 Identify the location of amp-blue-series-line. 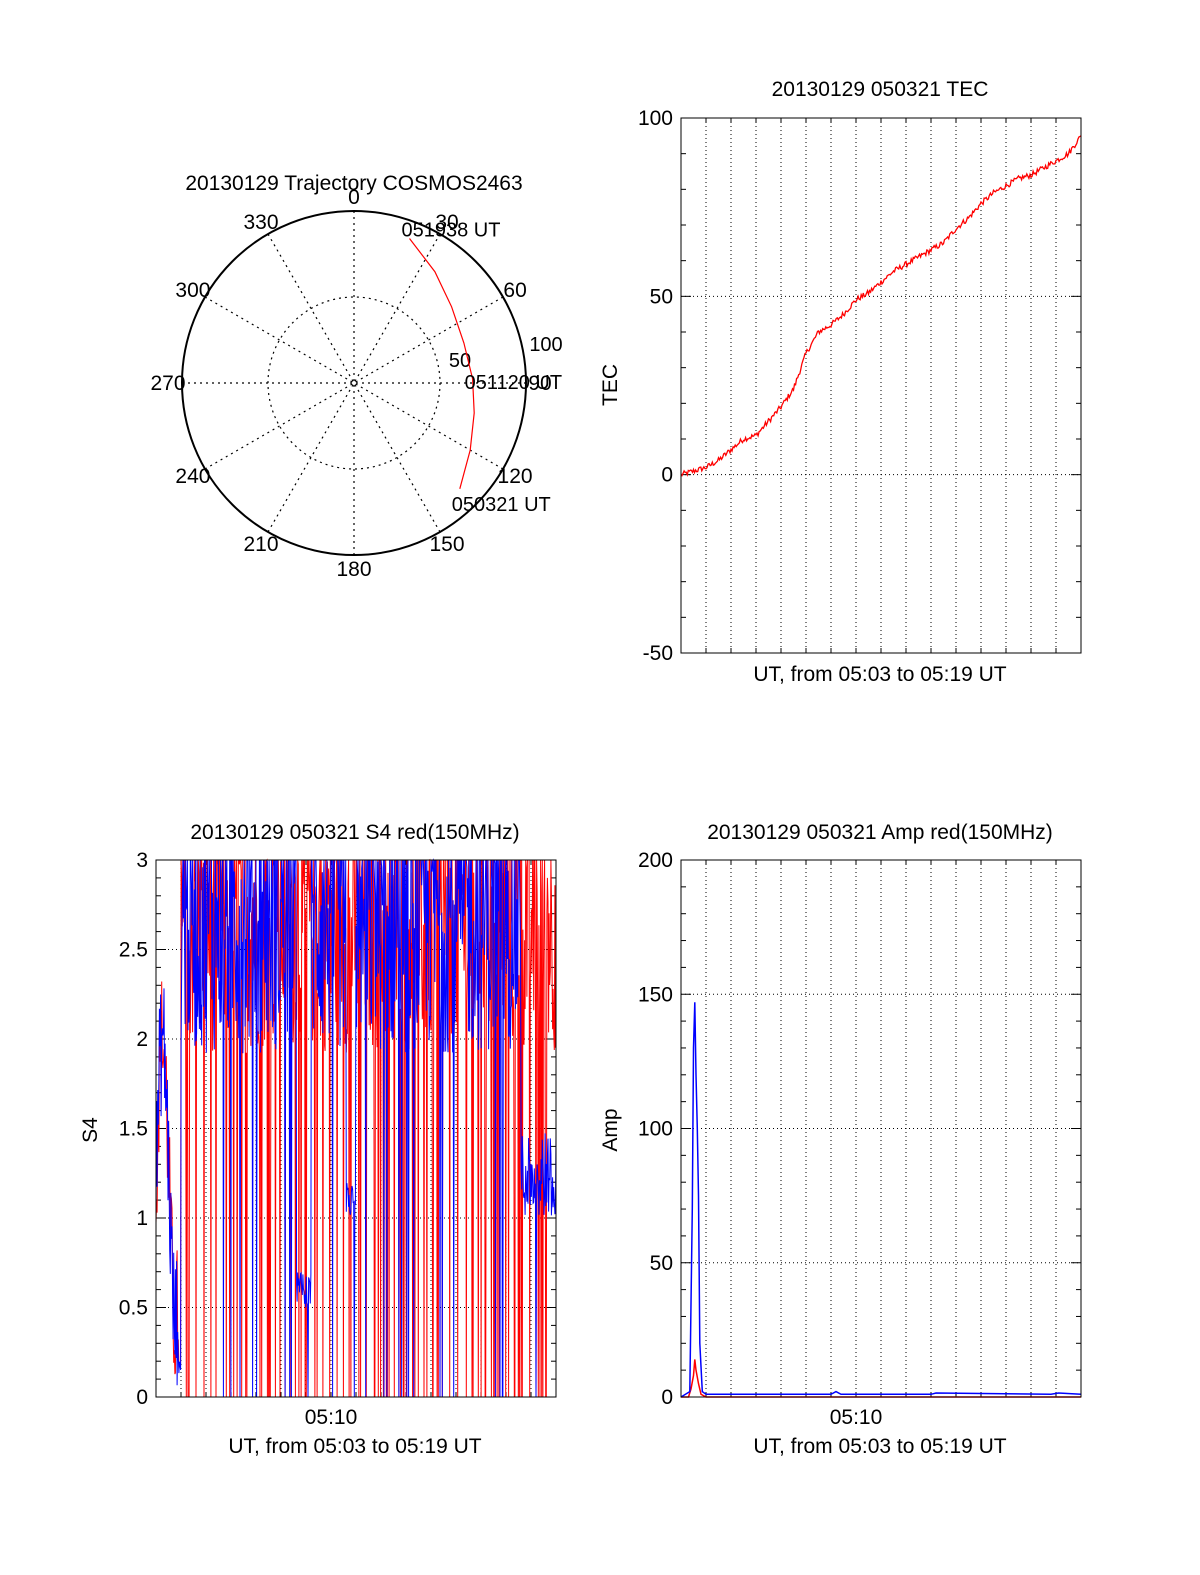
(881, 1200).